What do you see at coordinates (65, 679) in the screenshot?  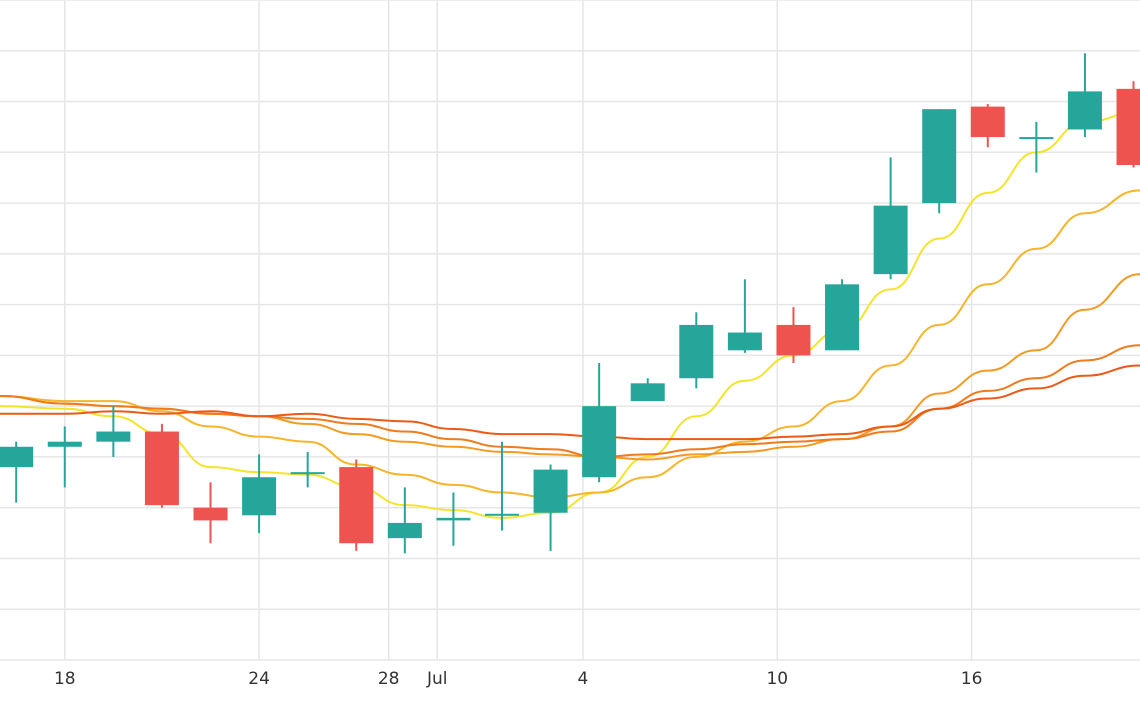 I see `x-tick-label: 18` at bounding box center [65, 679].